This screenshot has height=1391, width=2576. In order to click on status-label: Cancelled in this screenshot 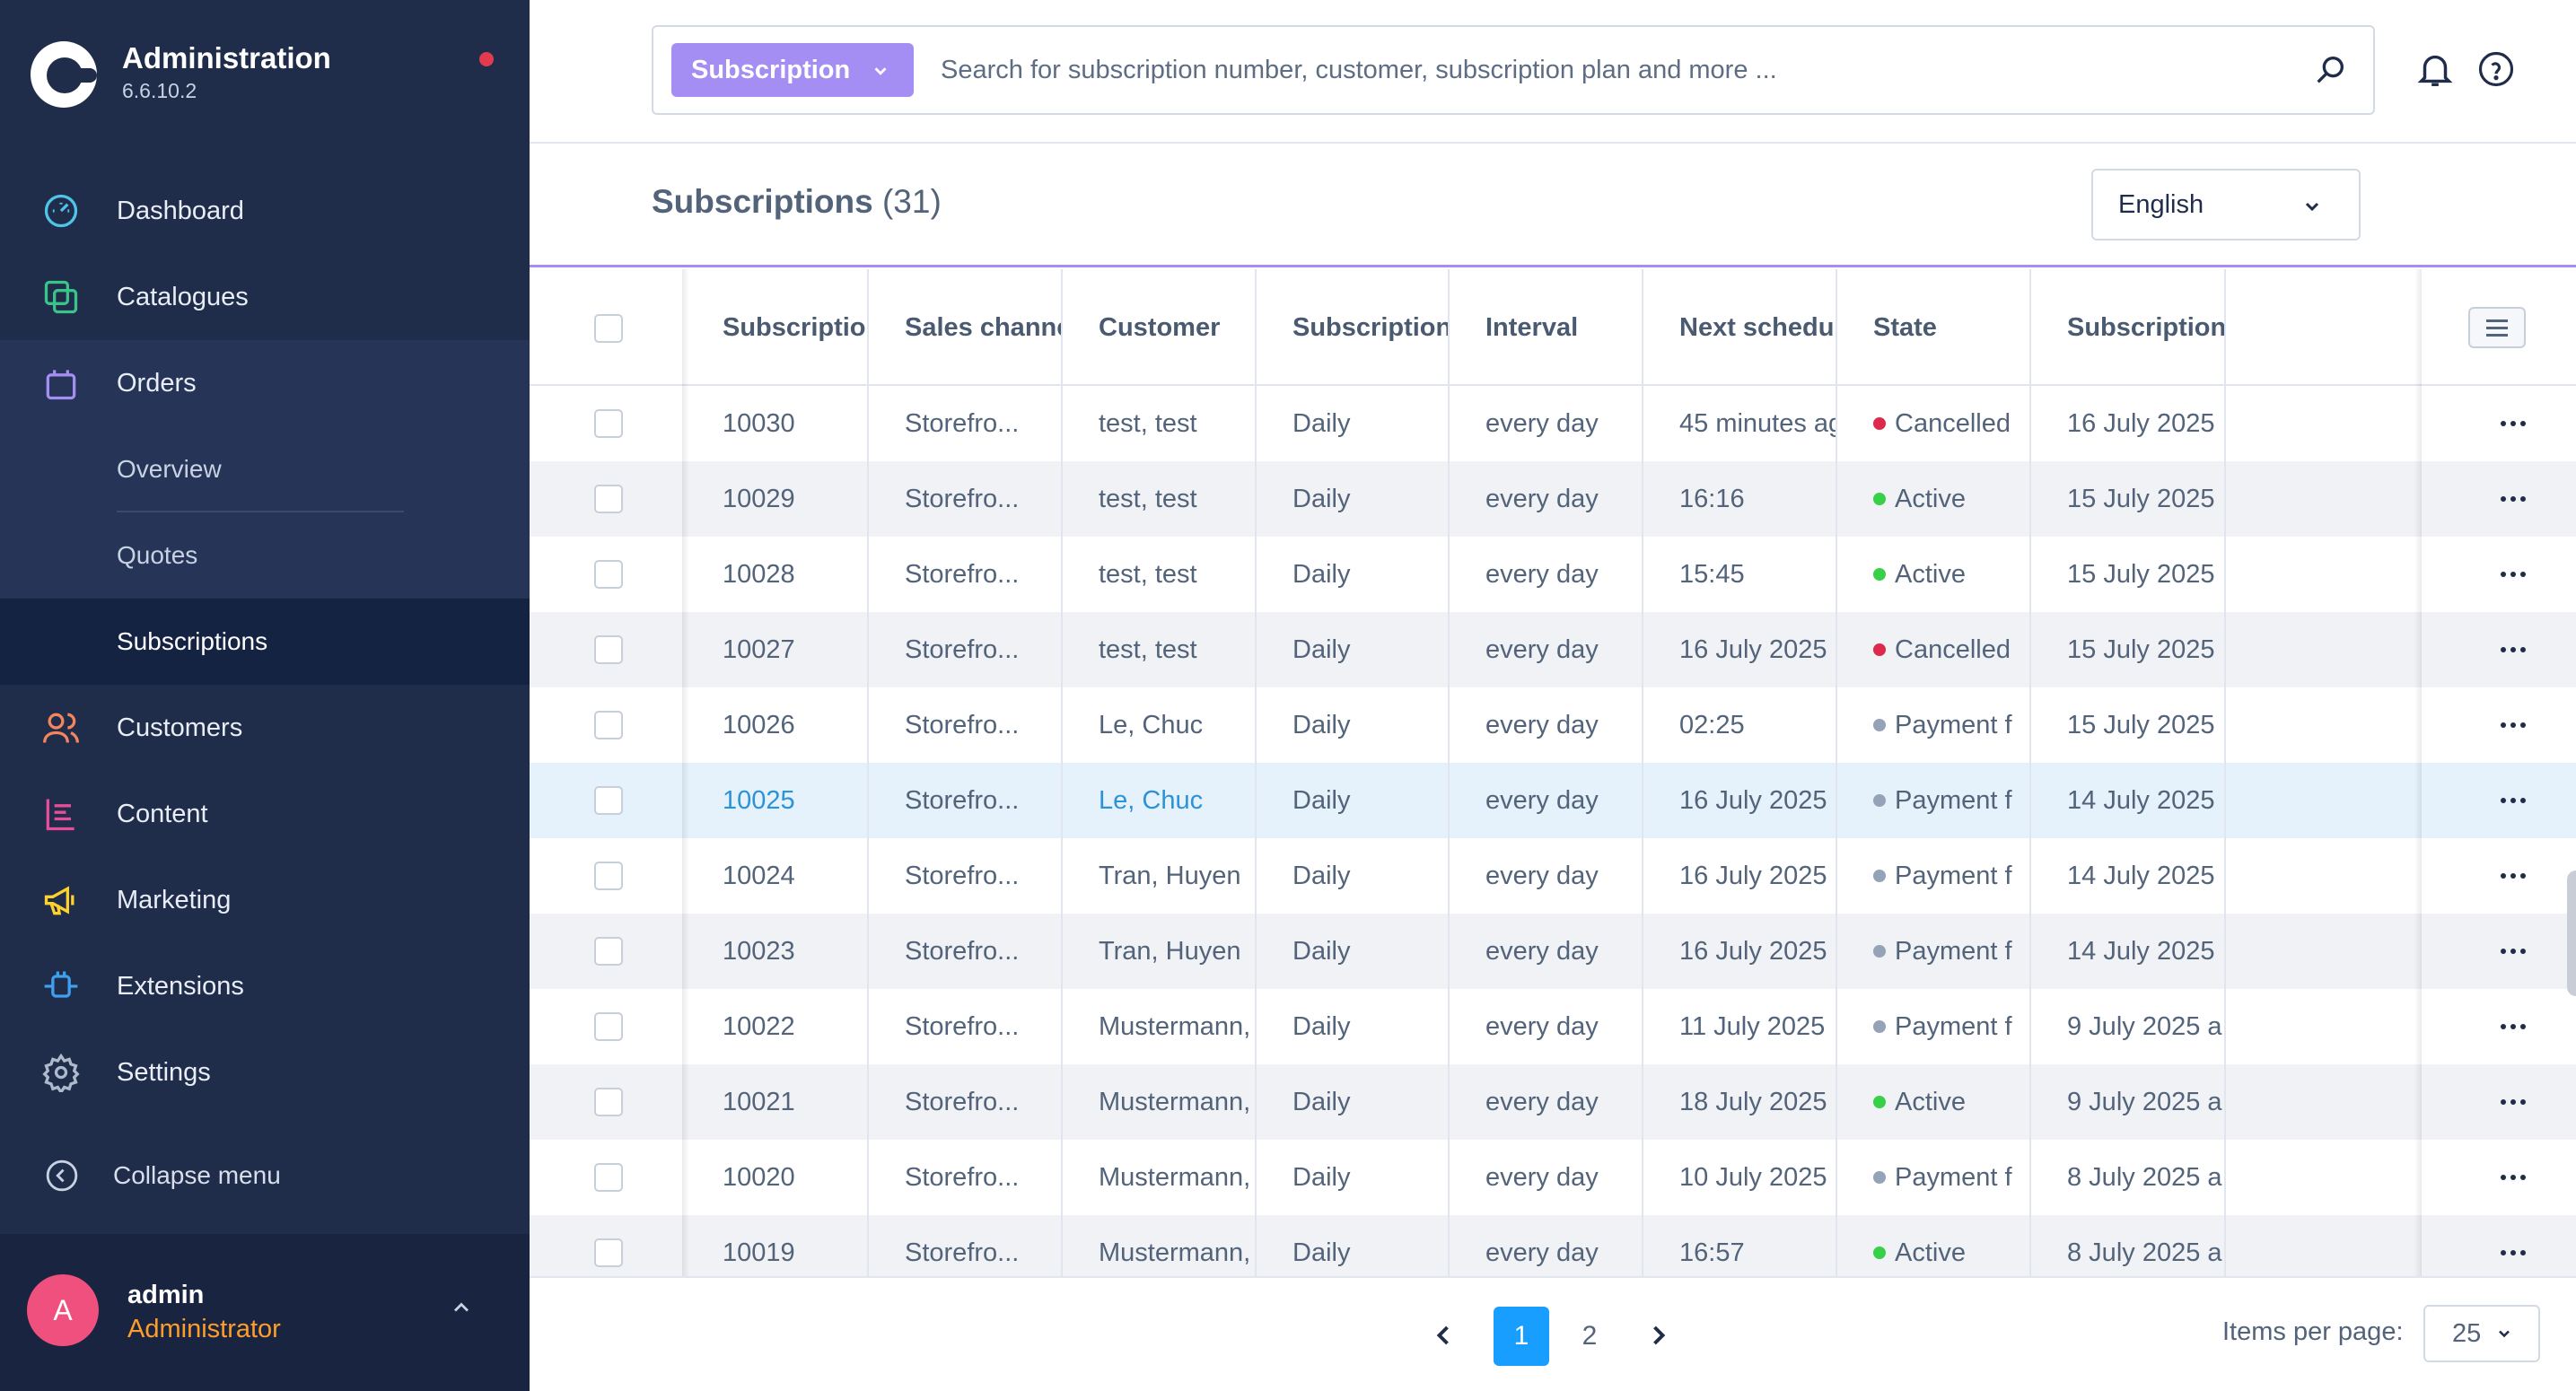, I will do `click(1953, 649)`.